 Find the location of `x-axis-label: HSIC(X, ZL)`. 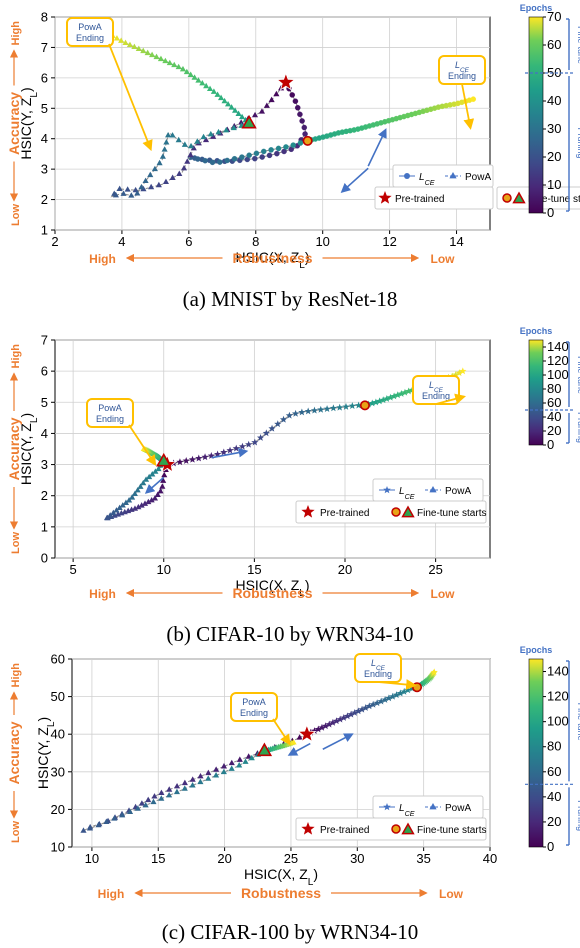

x-axis-label: HSIC(X, ZL) is located at coordinates (272, 260).